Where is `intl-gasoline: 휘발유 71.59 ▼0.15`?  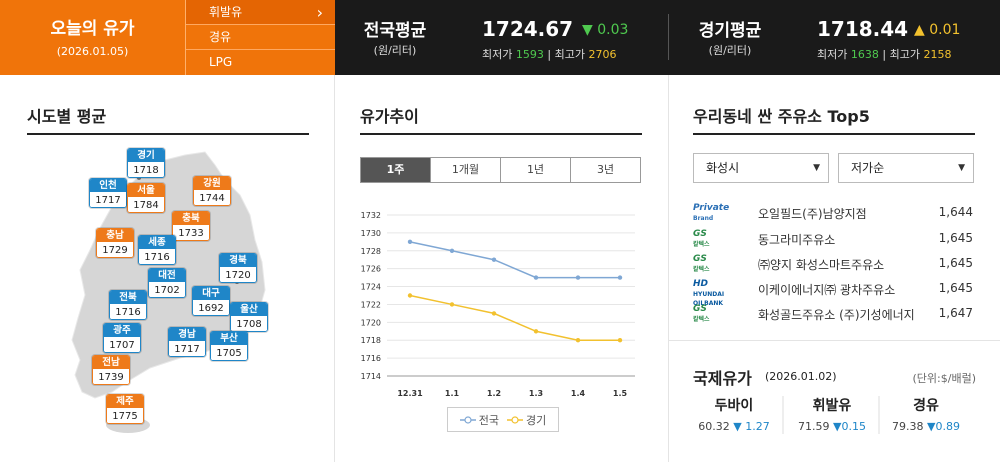 intl-gasoline: 휘발유 71.59 ▼0.15 is located at coordinates (832, 414).